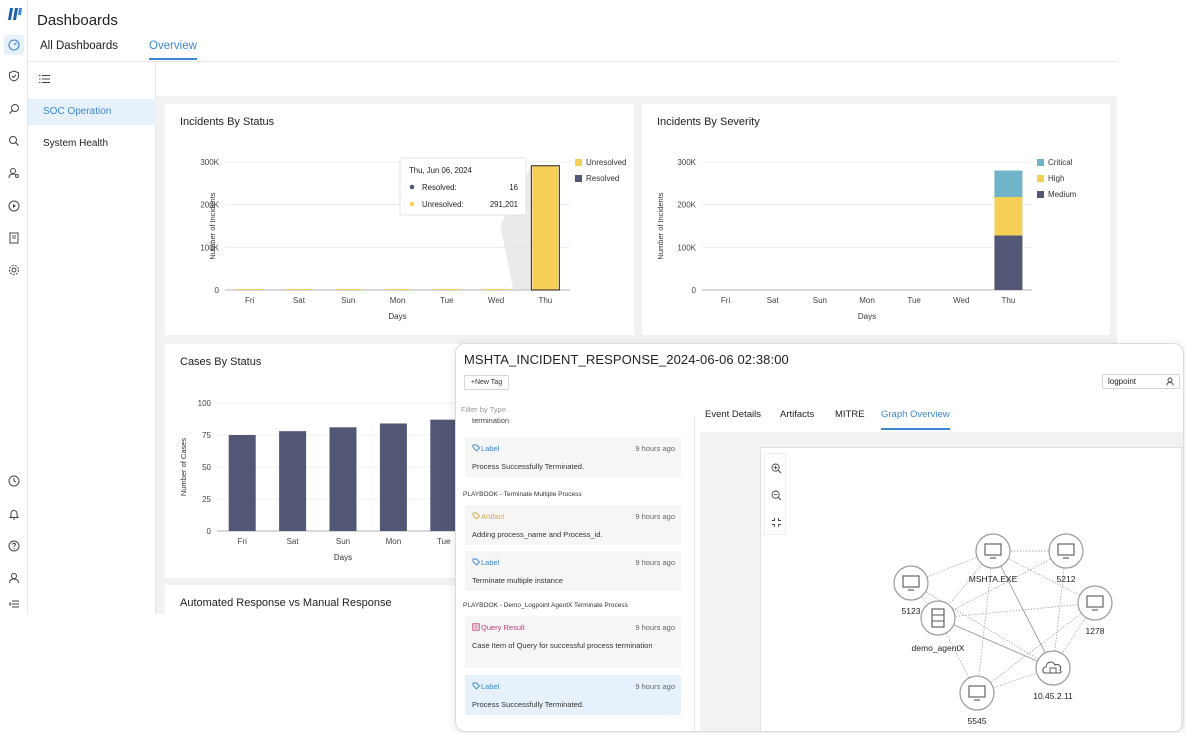 This screenshot has width=1186, height=733. Describe the element at coordinates (14, 238) in the screenshot. I see `report-icon` at that location.